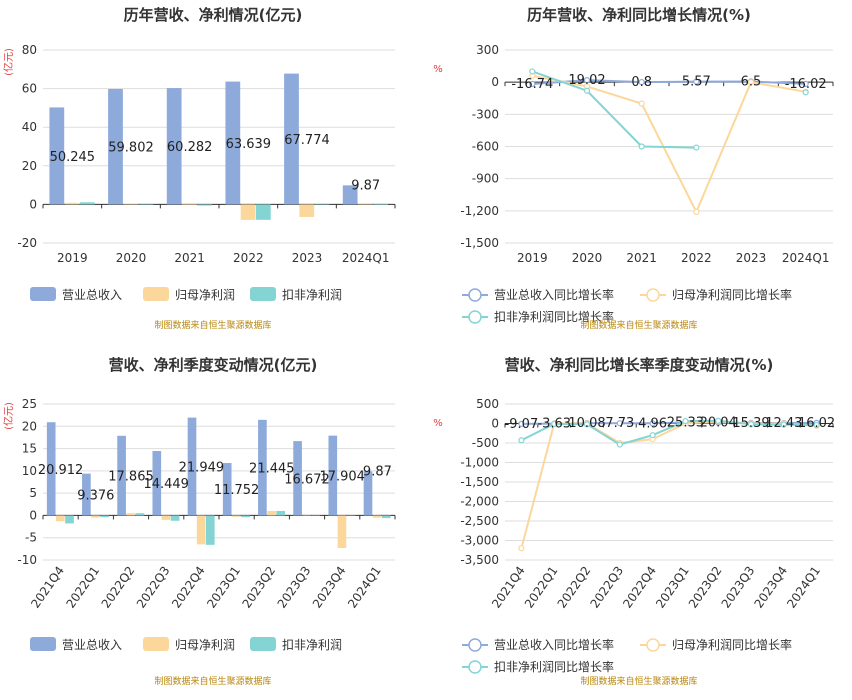 Image resolution: width=852 pixels, height=700 pixels. I want to click on y-tick-label: 60, so click(29, 89).